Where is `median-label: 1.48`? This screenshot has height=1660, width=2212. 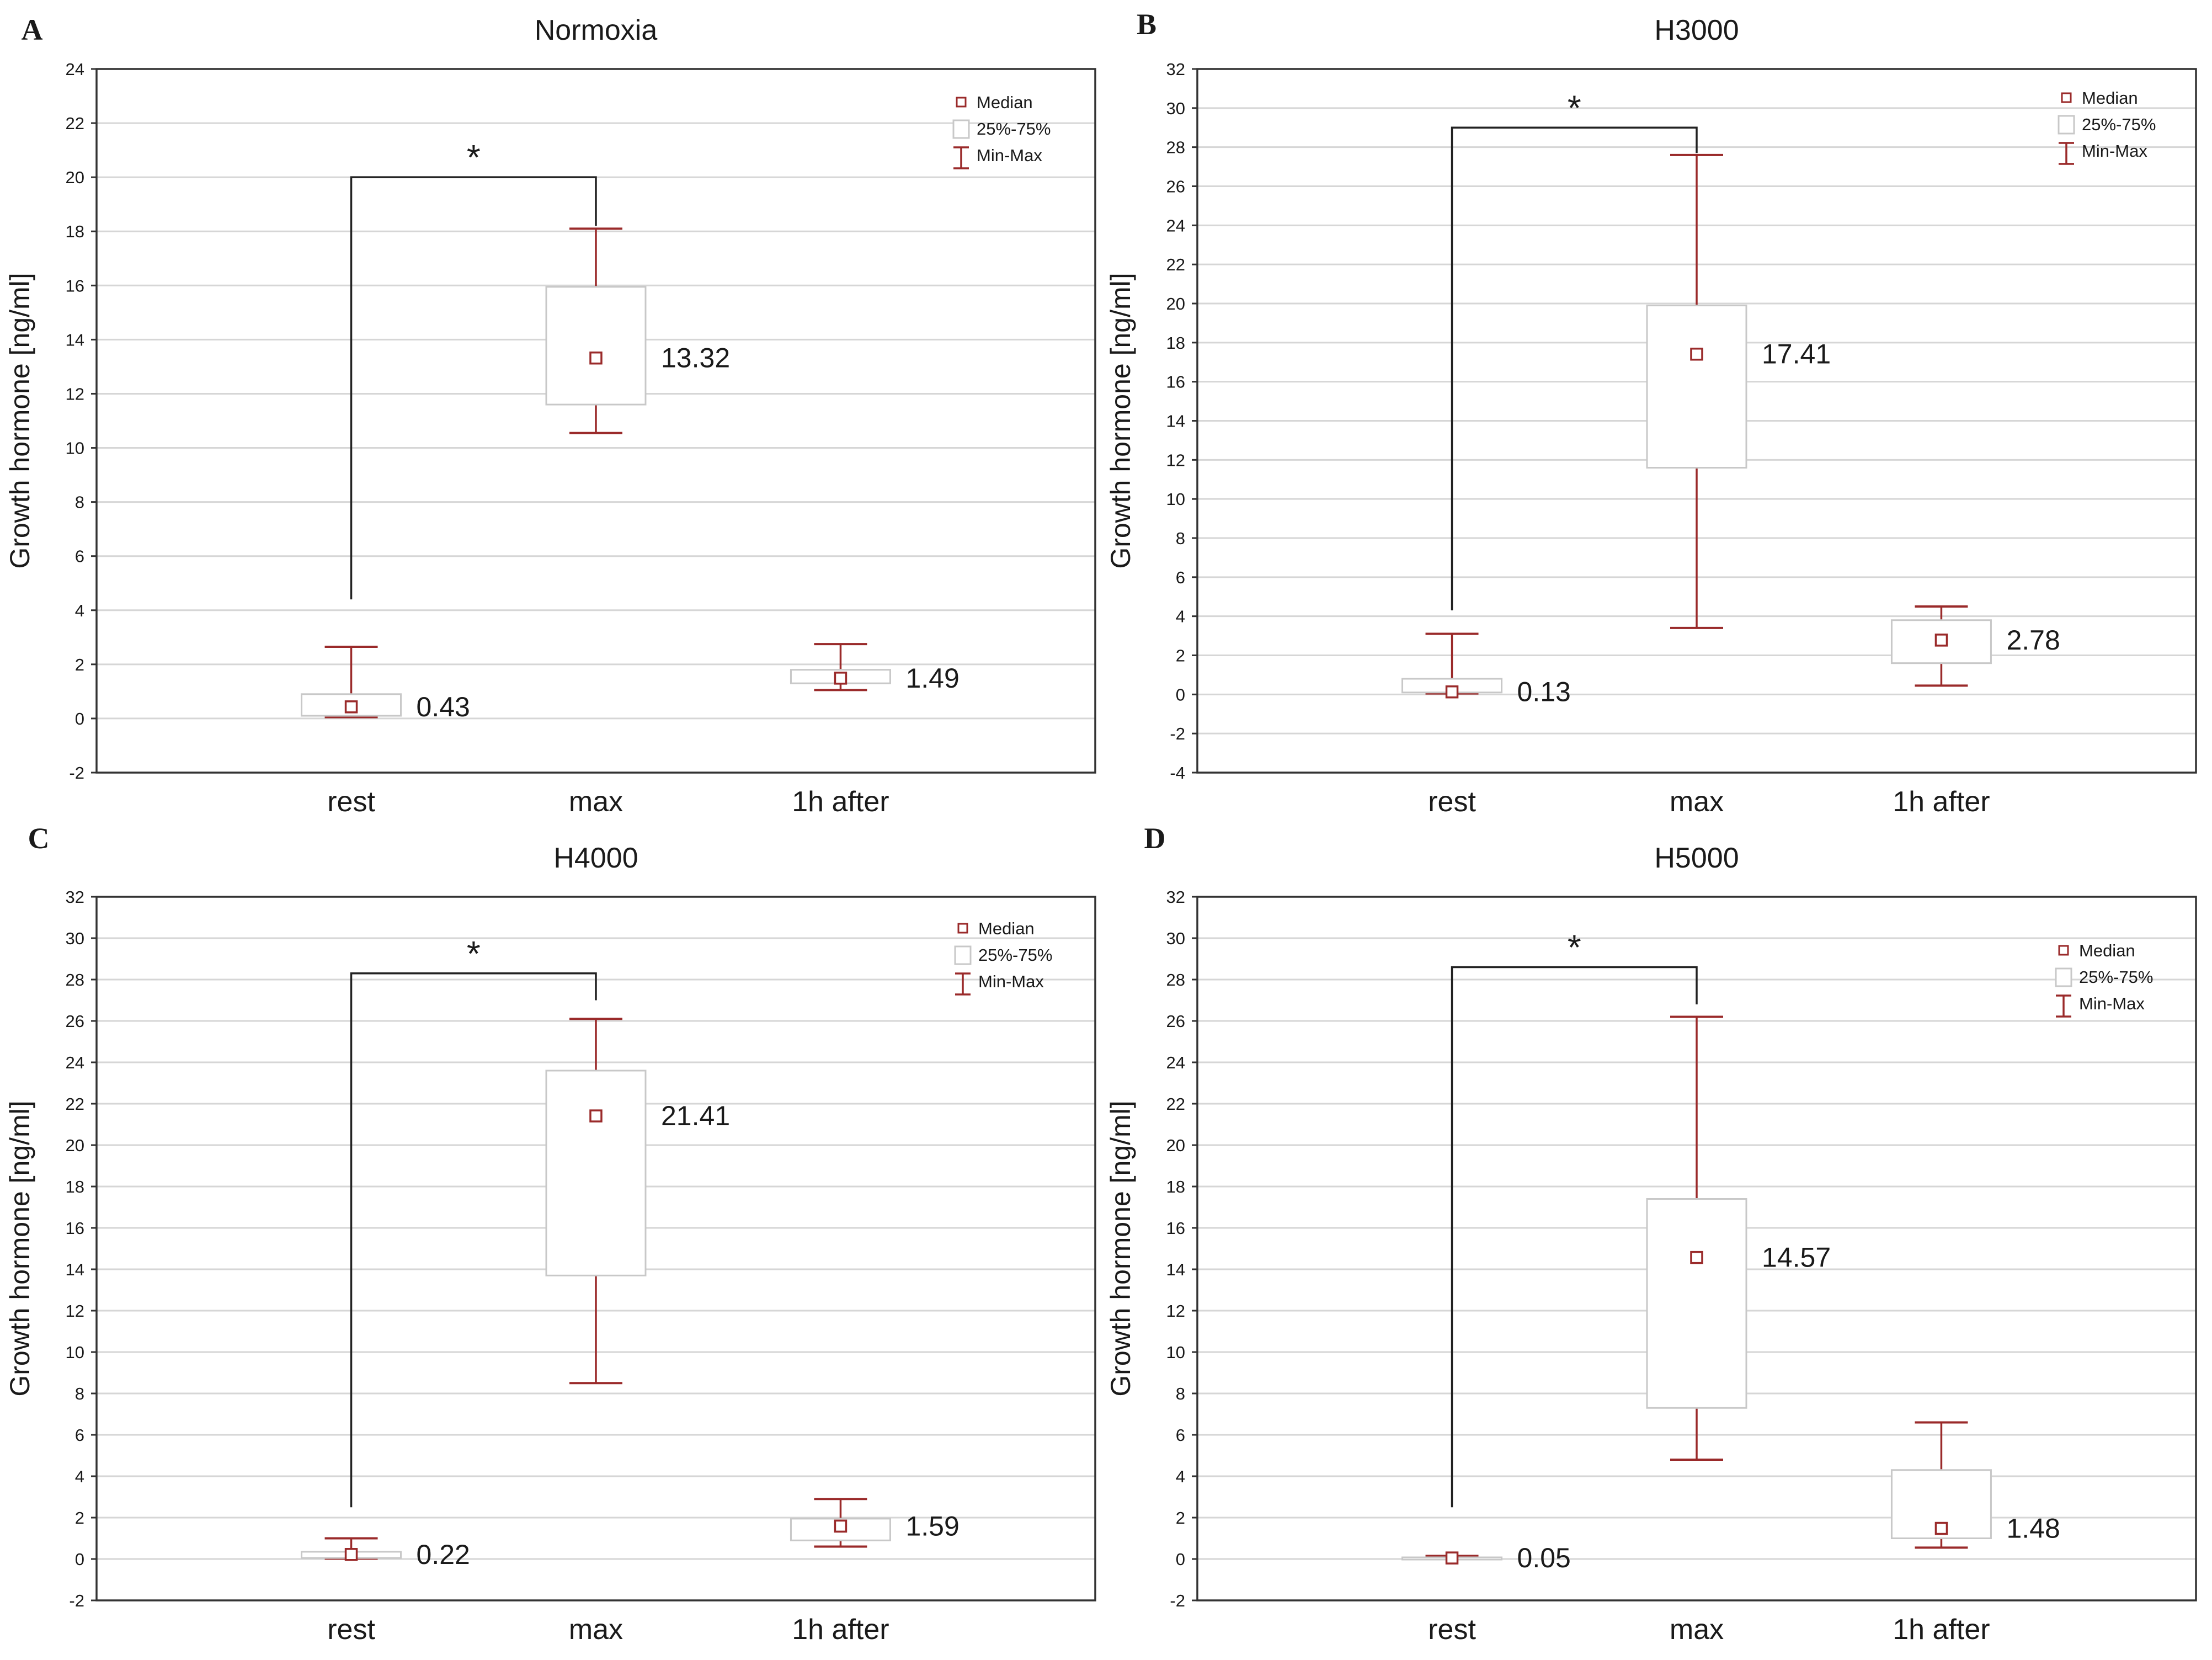 median-label: 1.48 is located at coordinates (2033, 1529).